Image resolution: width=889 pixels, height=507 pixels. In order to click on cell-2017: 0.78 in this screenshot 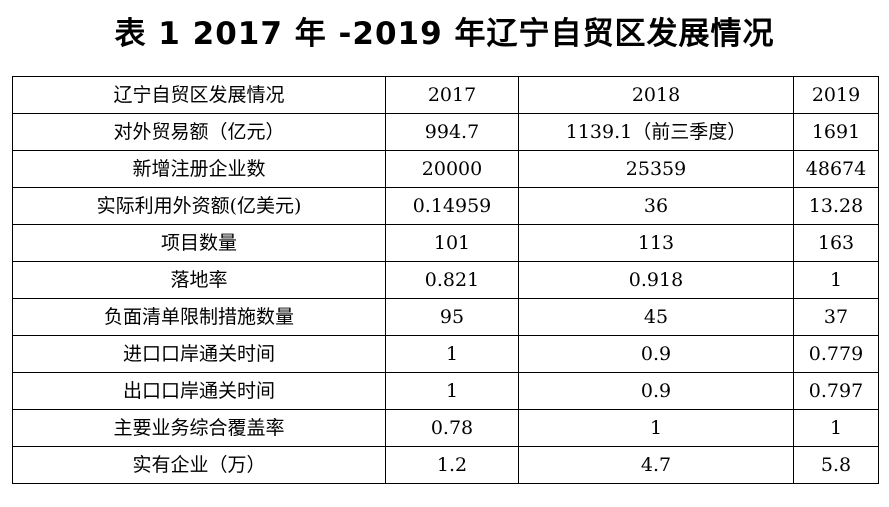, I will do `click(452, 428)`.